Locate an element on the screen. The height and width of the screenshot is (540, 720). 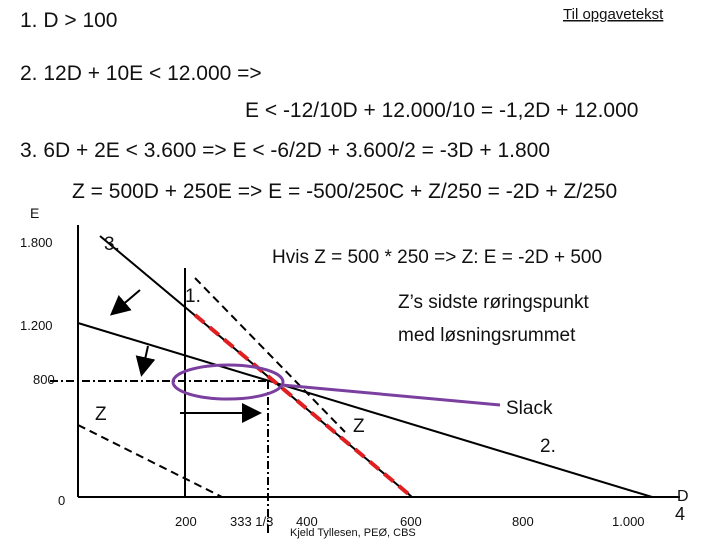
y-axis-label: E is located at coordinates (34, 213).